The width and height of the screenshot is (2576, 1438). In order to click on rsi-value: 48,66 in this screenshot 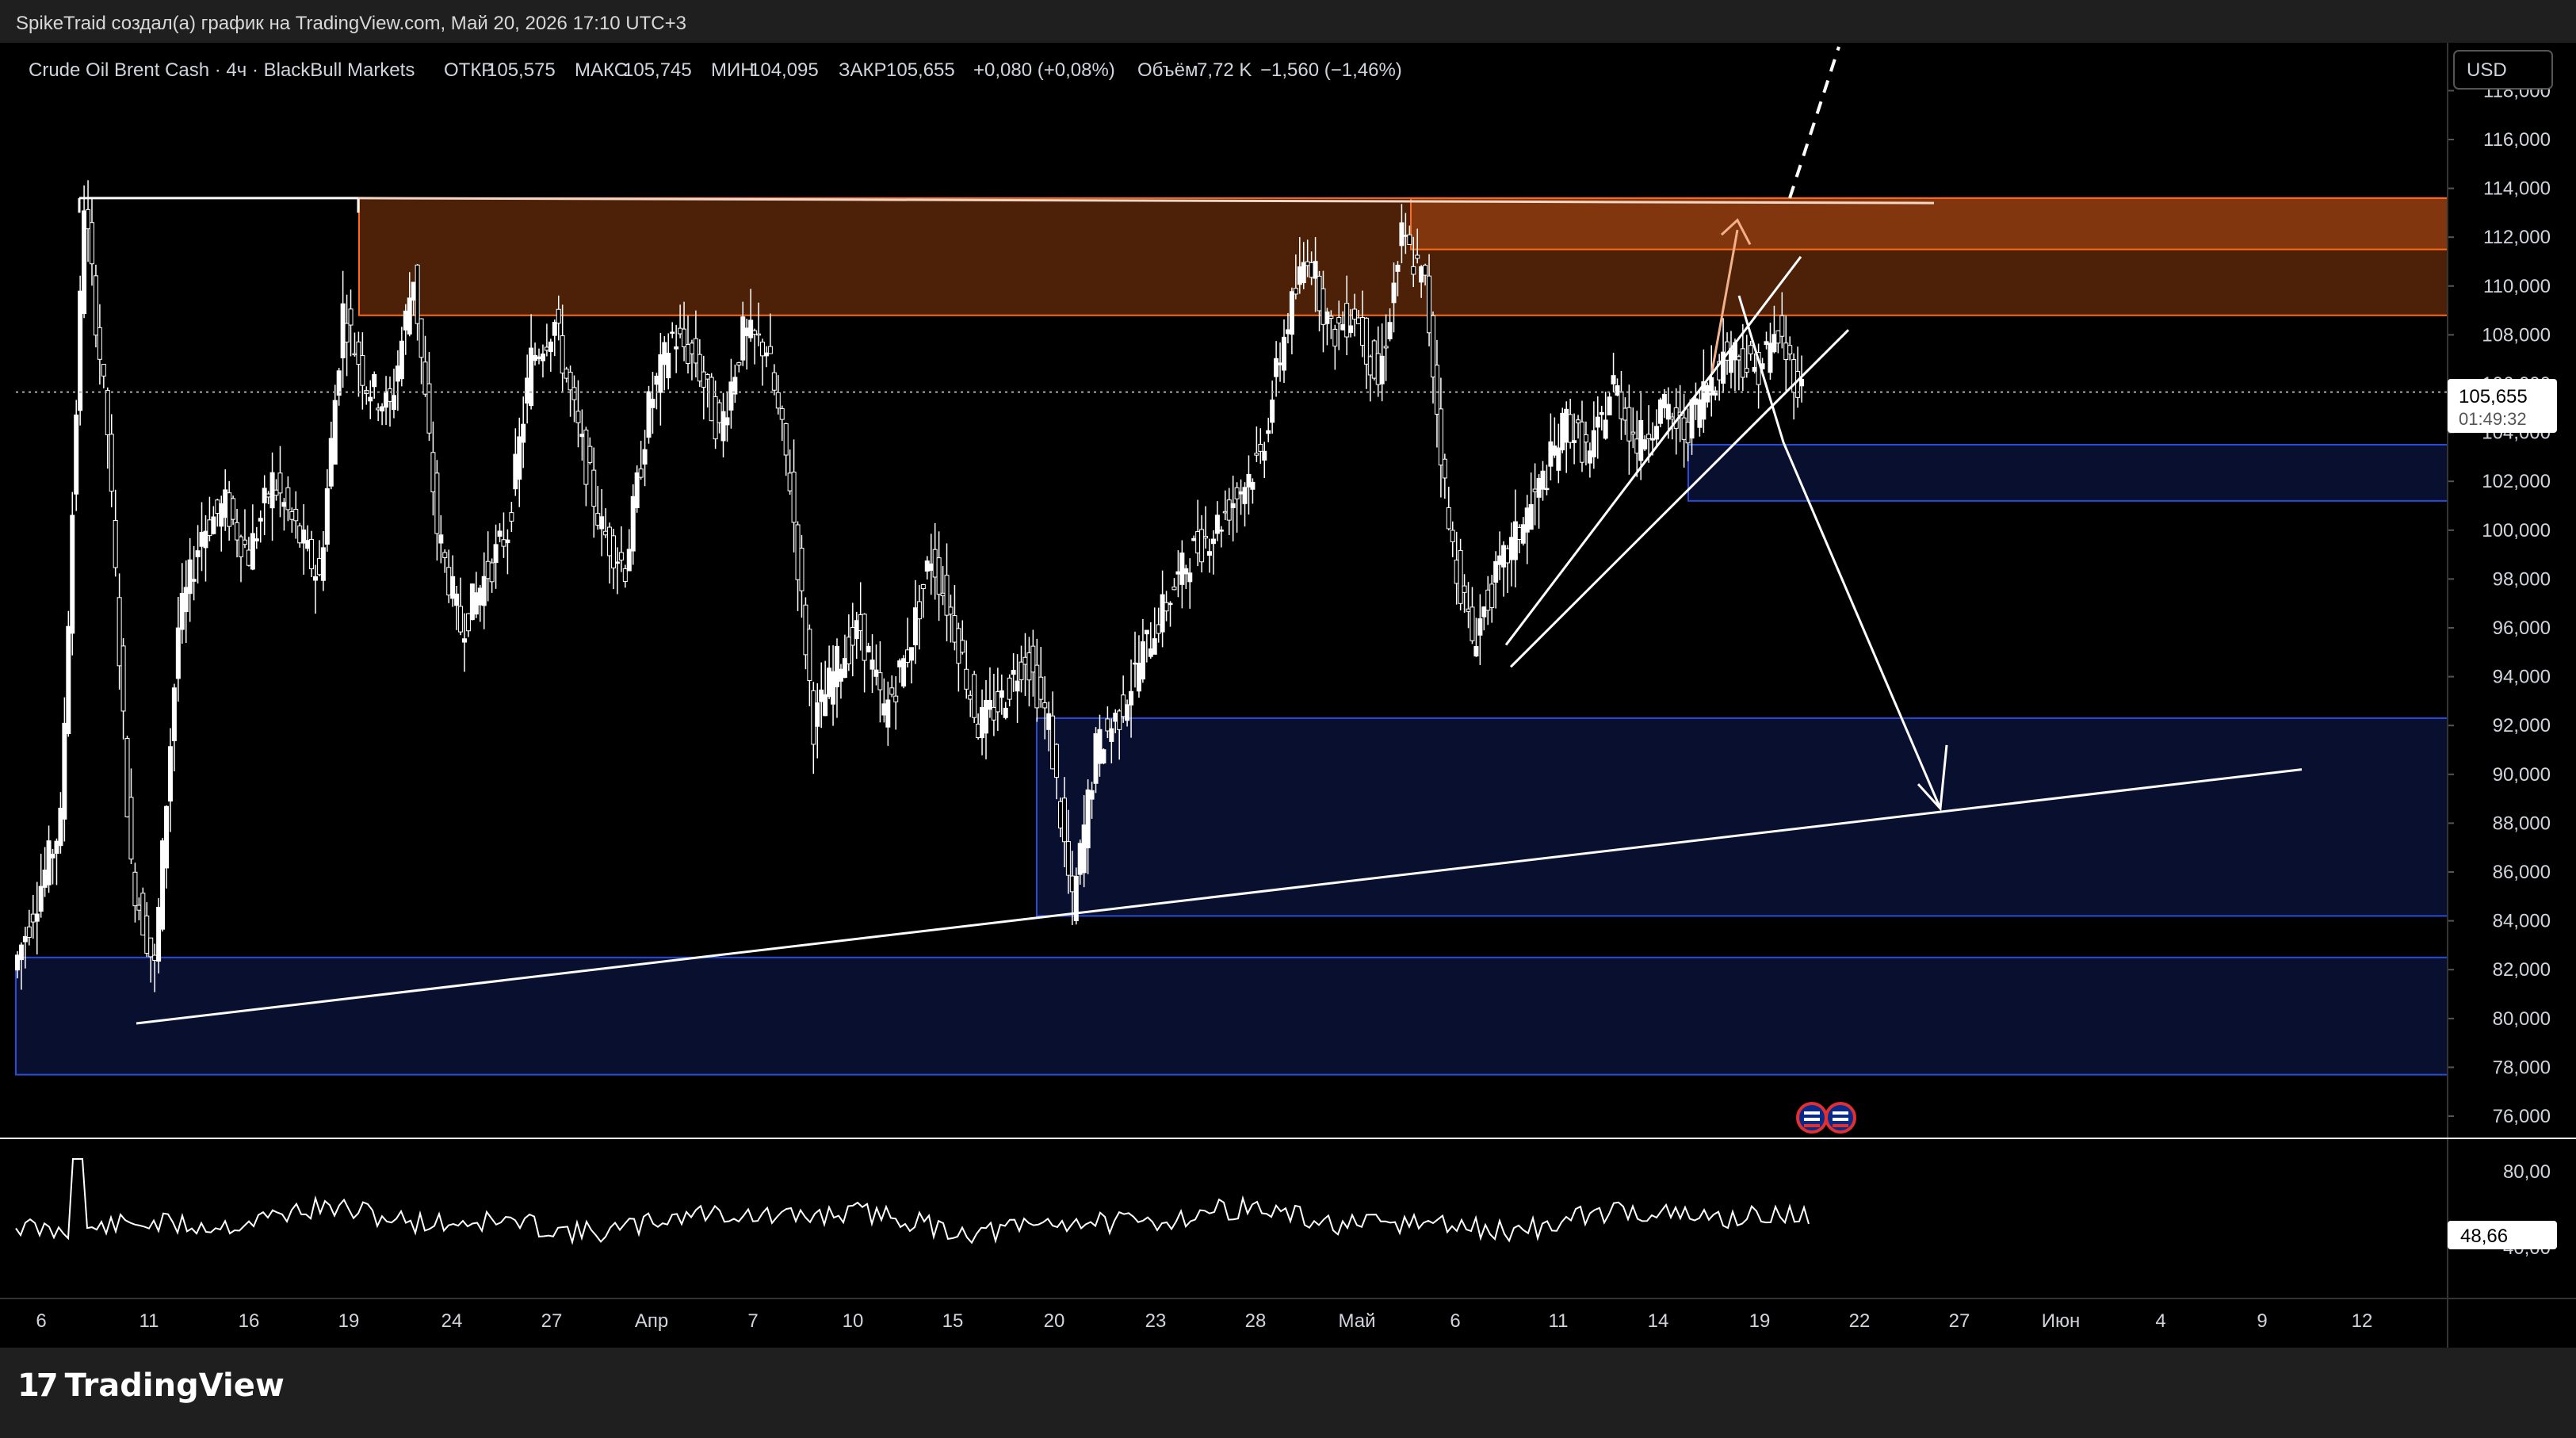, I will do `click(2484, 1236)`.